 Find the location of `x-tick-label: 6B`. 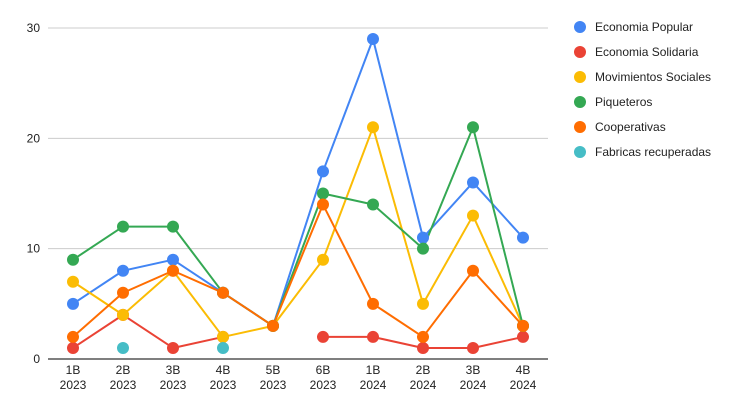

x-tick-label: 6B is located at coordinates (323, 370).